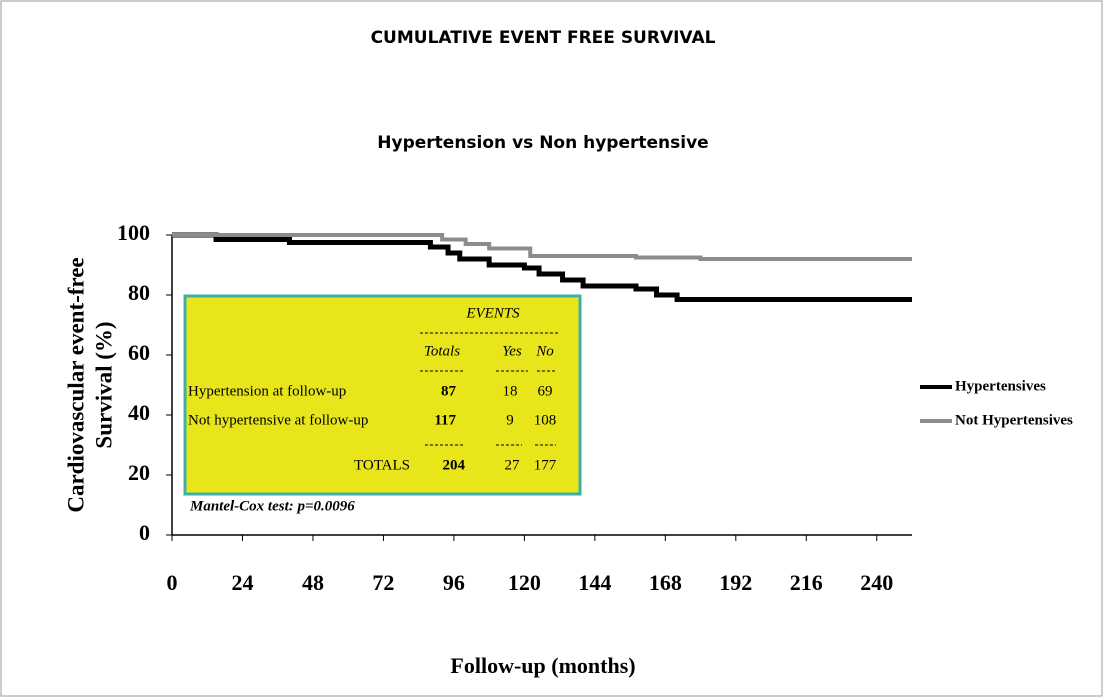 The width and height of the screenshot is (1103, 697). What do you see at coordinates (665, 582) in the screenshot?
I see `x-tick-label: 168` at bounding box center [665, 582].